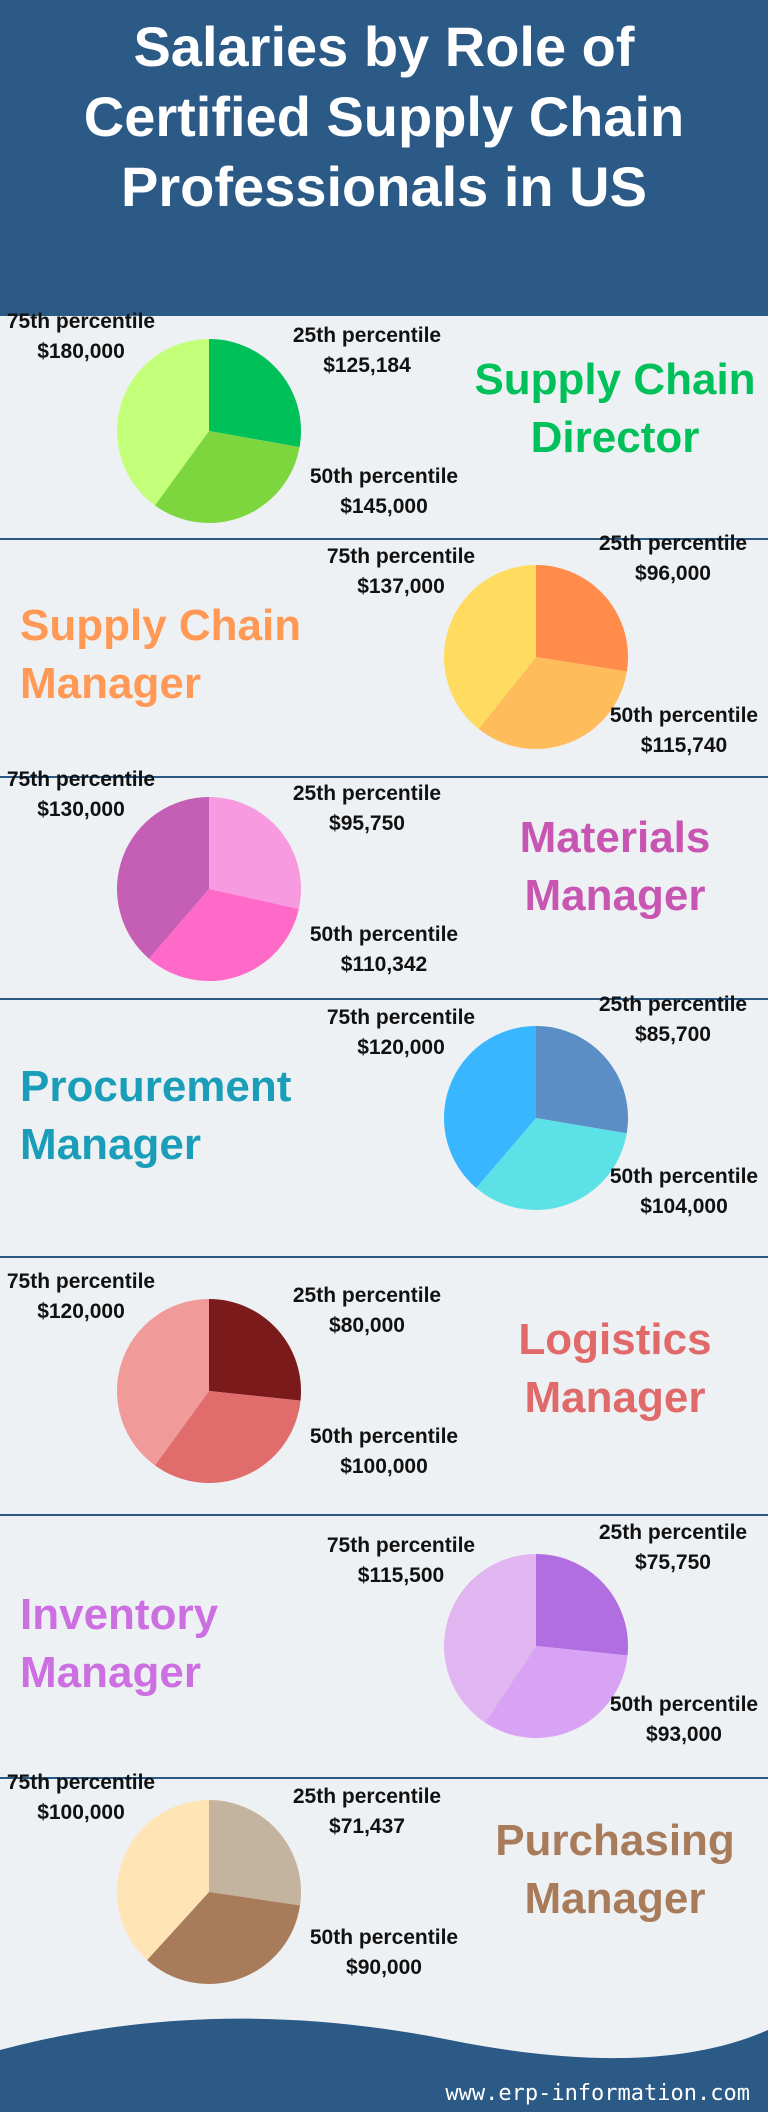 The width and height of the screenshot is (768, 2112). I want to click on chart-title: Procurement Manager, so click(156, 1115).